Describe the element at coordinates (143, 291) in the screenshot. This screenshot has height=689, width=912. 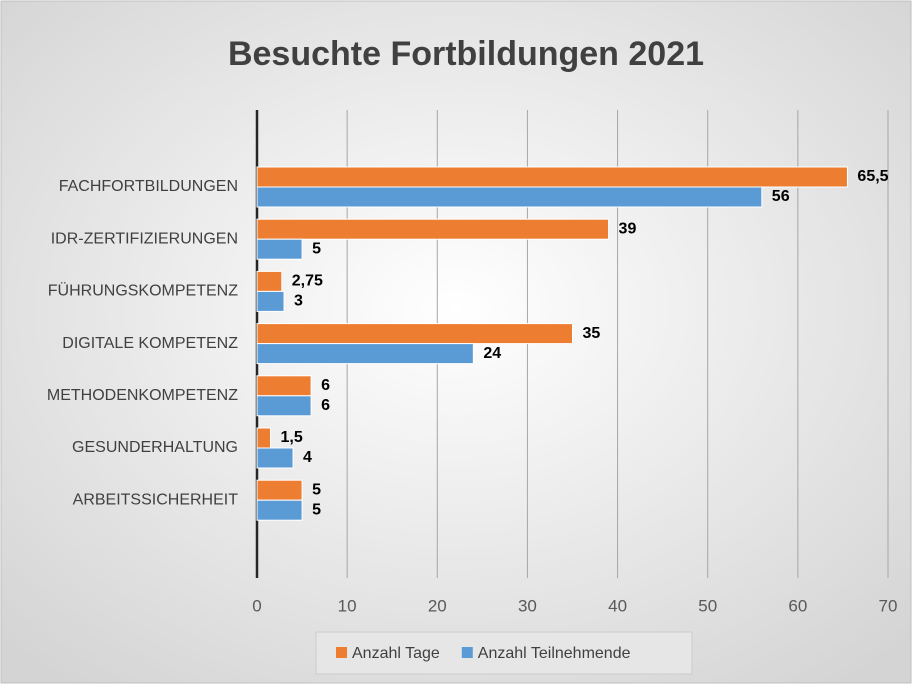
I see `y-tick-label: FÜHRUNGSKOMPETENZ` at that location.